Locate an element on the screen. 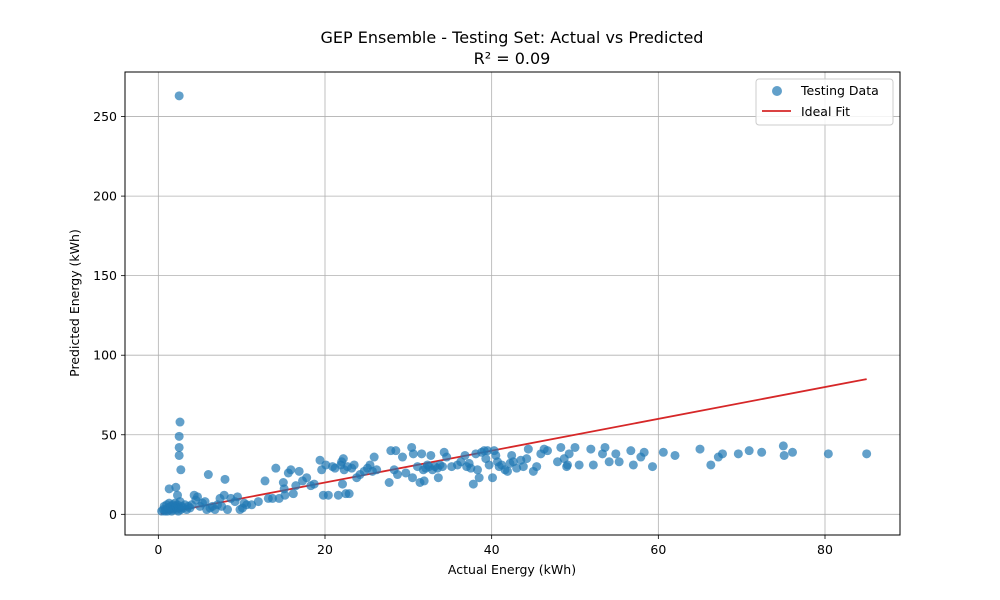  x-tick-label: 60 is located at coordinates (658, 549).